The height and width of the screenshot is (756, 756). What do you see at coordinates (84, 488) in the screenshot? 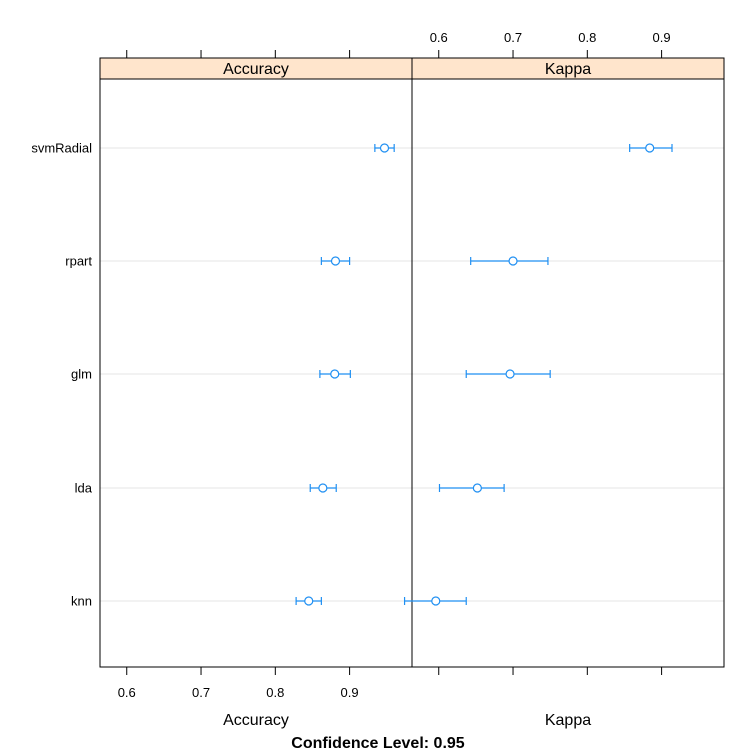
I see `category-label-lda: lda` at bounding box center [84, 488].